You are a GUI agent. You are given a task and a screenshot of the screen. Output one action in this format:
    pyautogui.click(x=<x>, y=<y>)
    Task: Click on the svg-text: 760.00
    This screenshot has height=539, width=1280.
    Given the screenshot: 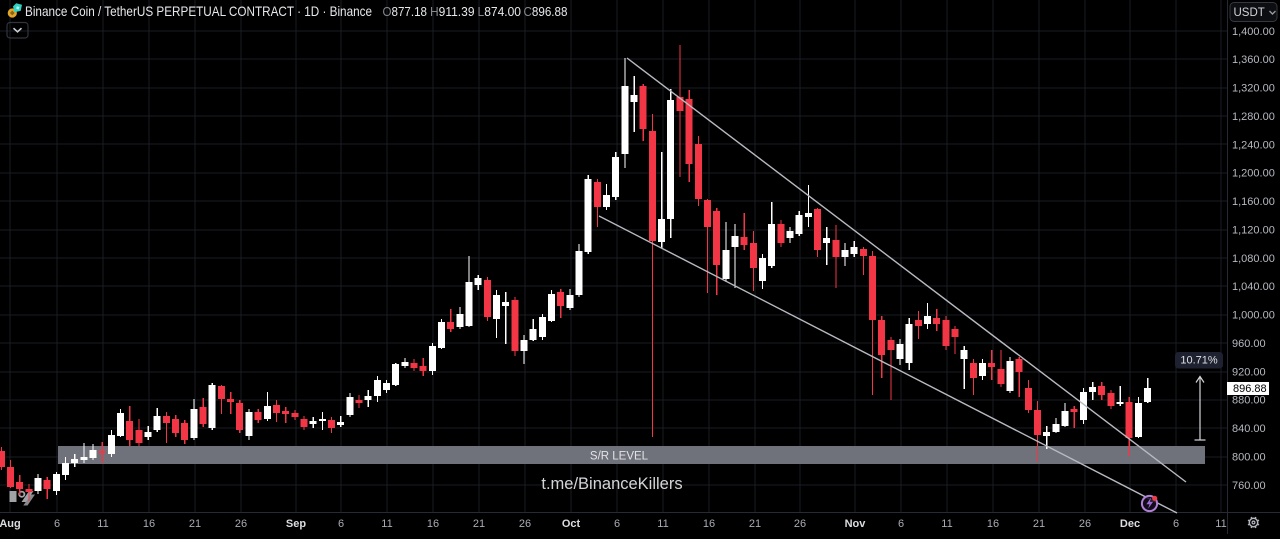 What is the action you would take?
    pyautogui.click(x=1249, y=486)
    